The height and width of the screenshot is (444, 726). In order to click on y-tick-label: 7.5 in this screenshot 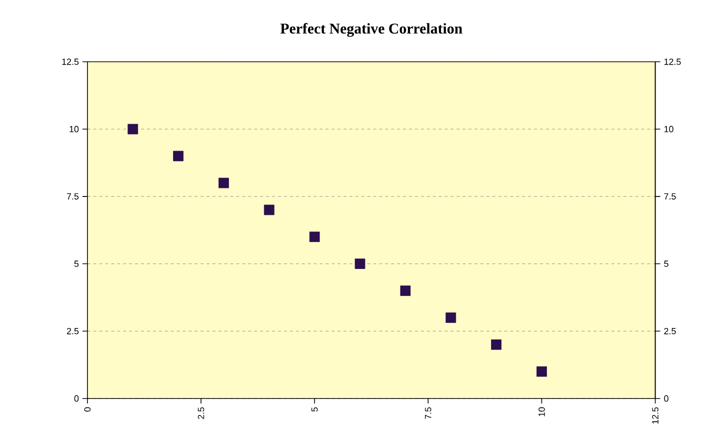, I will do `click(72, 196)`.